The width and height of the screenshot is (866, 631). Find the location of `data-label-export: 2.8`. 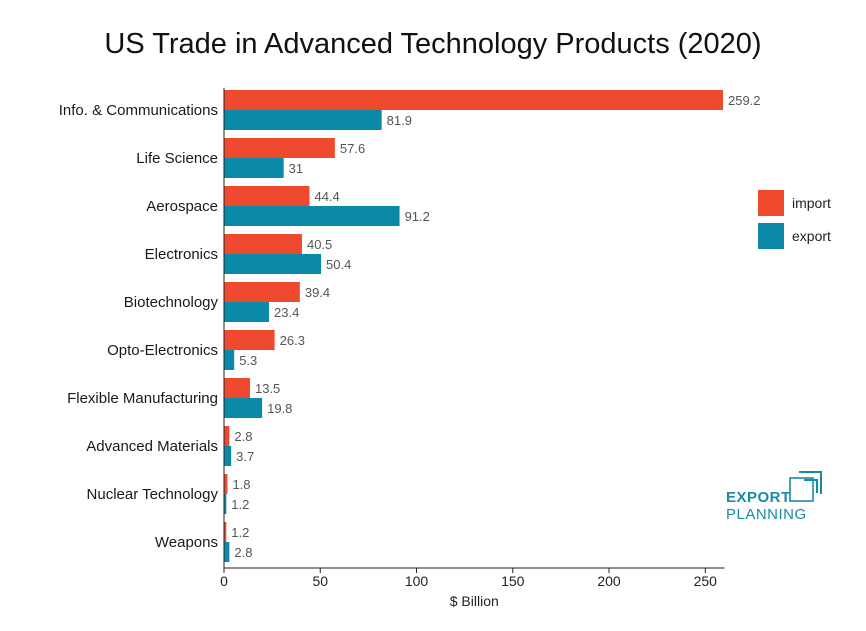

data-label-export: 2.8 is located at coordinates (243, 552).